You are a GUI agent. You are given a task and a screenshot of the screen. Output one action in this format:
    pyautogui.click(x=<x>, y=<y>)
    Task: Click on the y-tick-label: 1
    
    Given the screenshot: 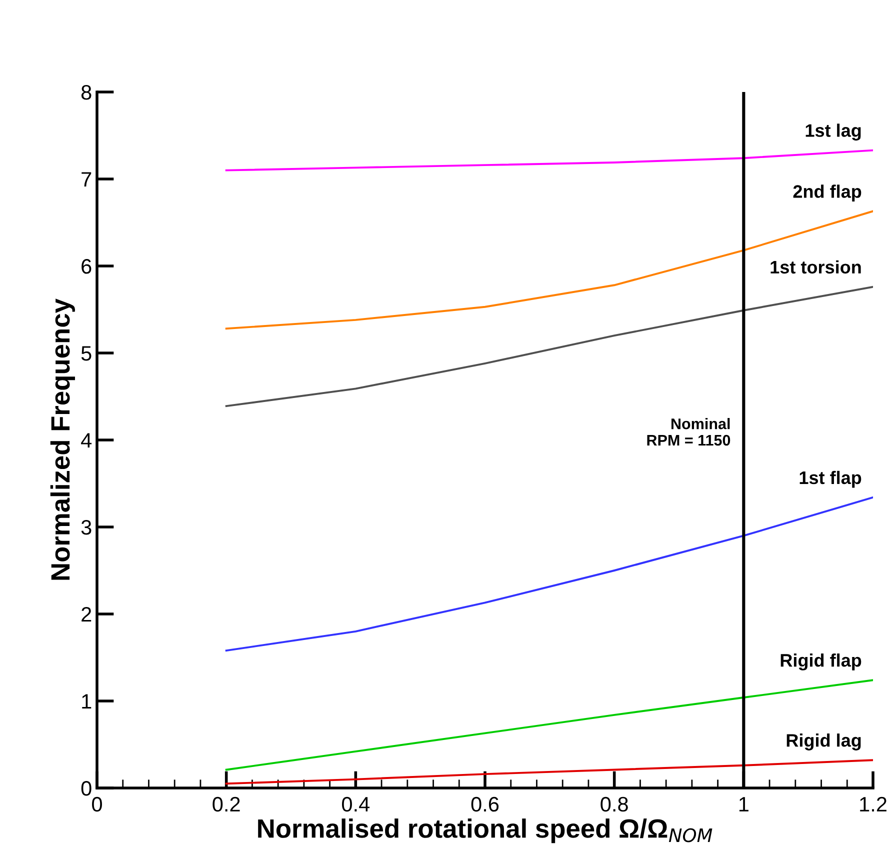 What is the action you would take?
    pyautogui.click(x=87, y=701)
    